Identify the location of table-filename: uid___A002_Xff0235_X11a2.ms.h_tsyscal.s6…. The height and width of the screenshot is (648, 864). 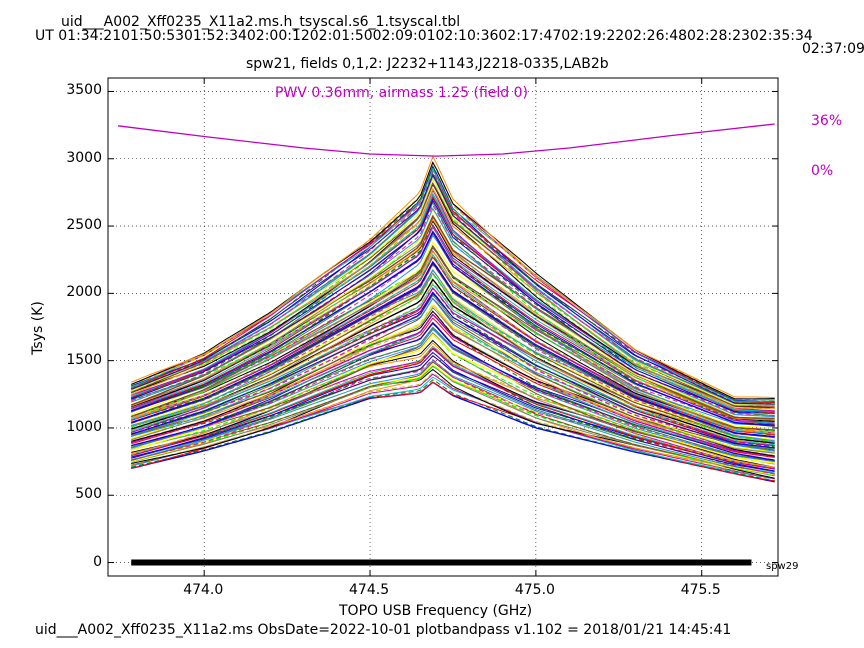
(261, 22).